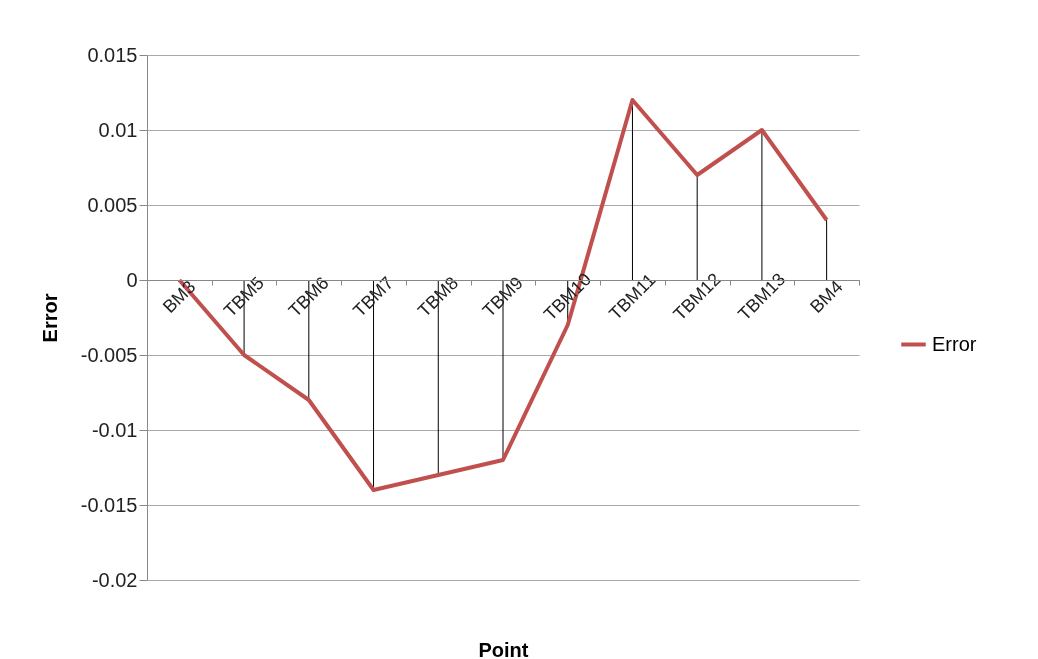 Image resolution: width=1038 pixels, height=659 pixels. I want to click on y-tick-label: 0, so click(132, 279).